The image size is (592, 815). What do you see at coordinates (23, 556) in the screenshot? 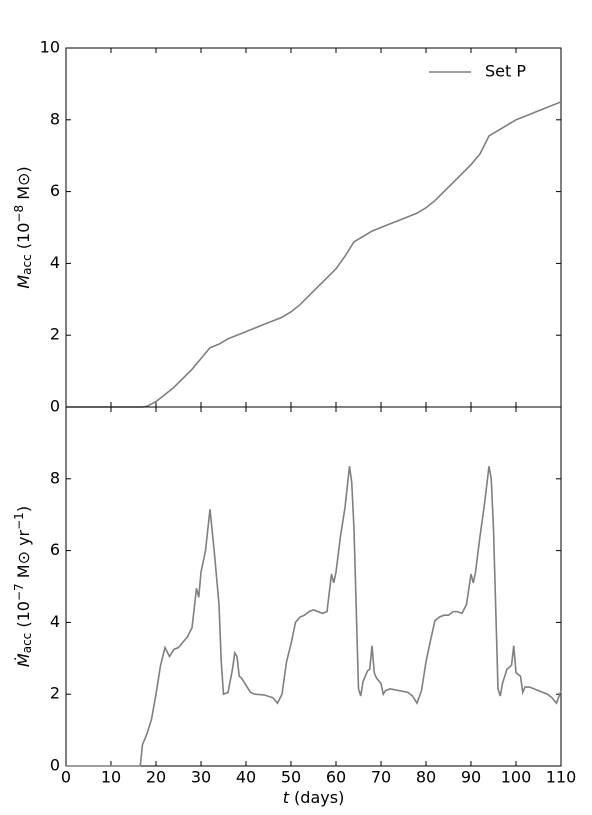
I see `label-part: M⊙ yr` at bounding box center [23, 556].